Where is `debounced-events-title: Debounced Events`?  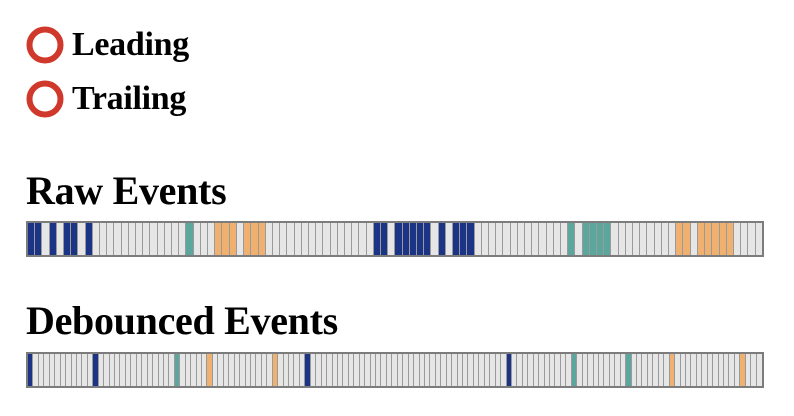
debounced-events-title: Debounced Events is located at coordinates (182, 320).